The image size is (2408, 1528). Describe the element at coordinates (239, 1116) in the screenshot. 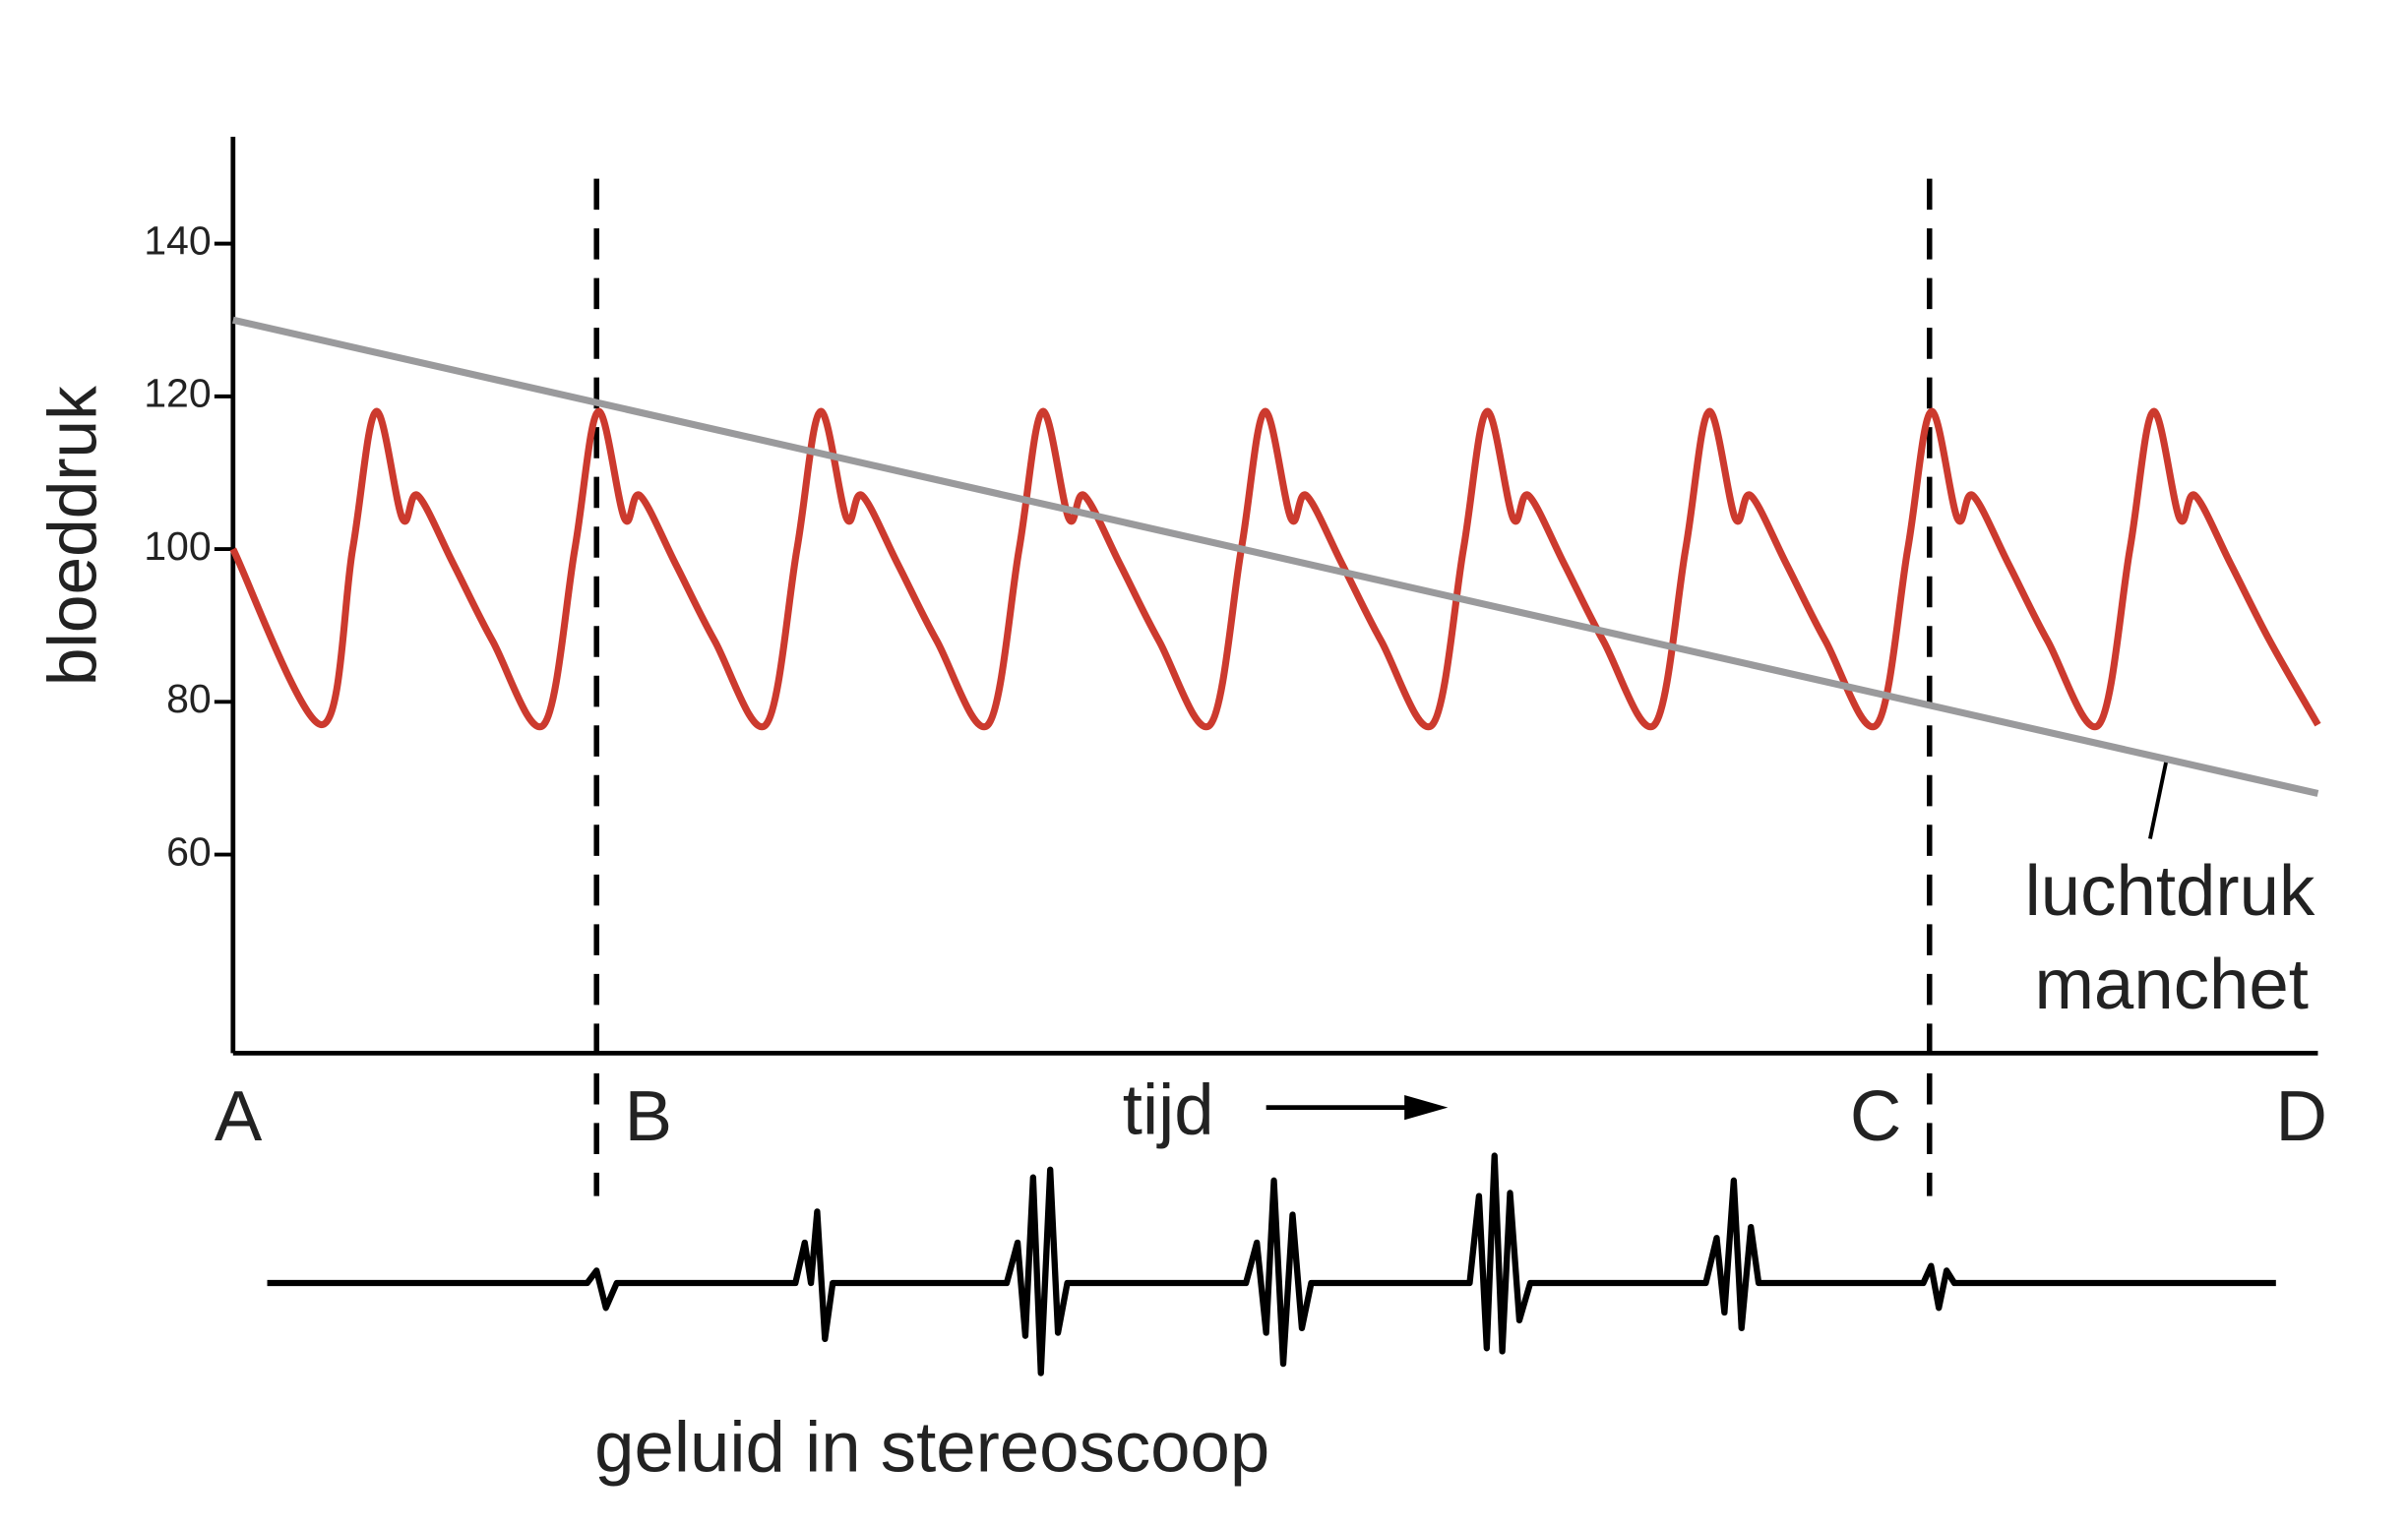

I see `marker-label: A` at that location.